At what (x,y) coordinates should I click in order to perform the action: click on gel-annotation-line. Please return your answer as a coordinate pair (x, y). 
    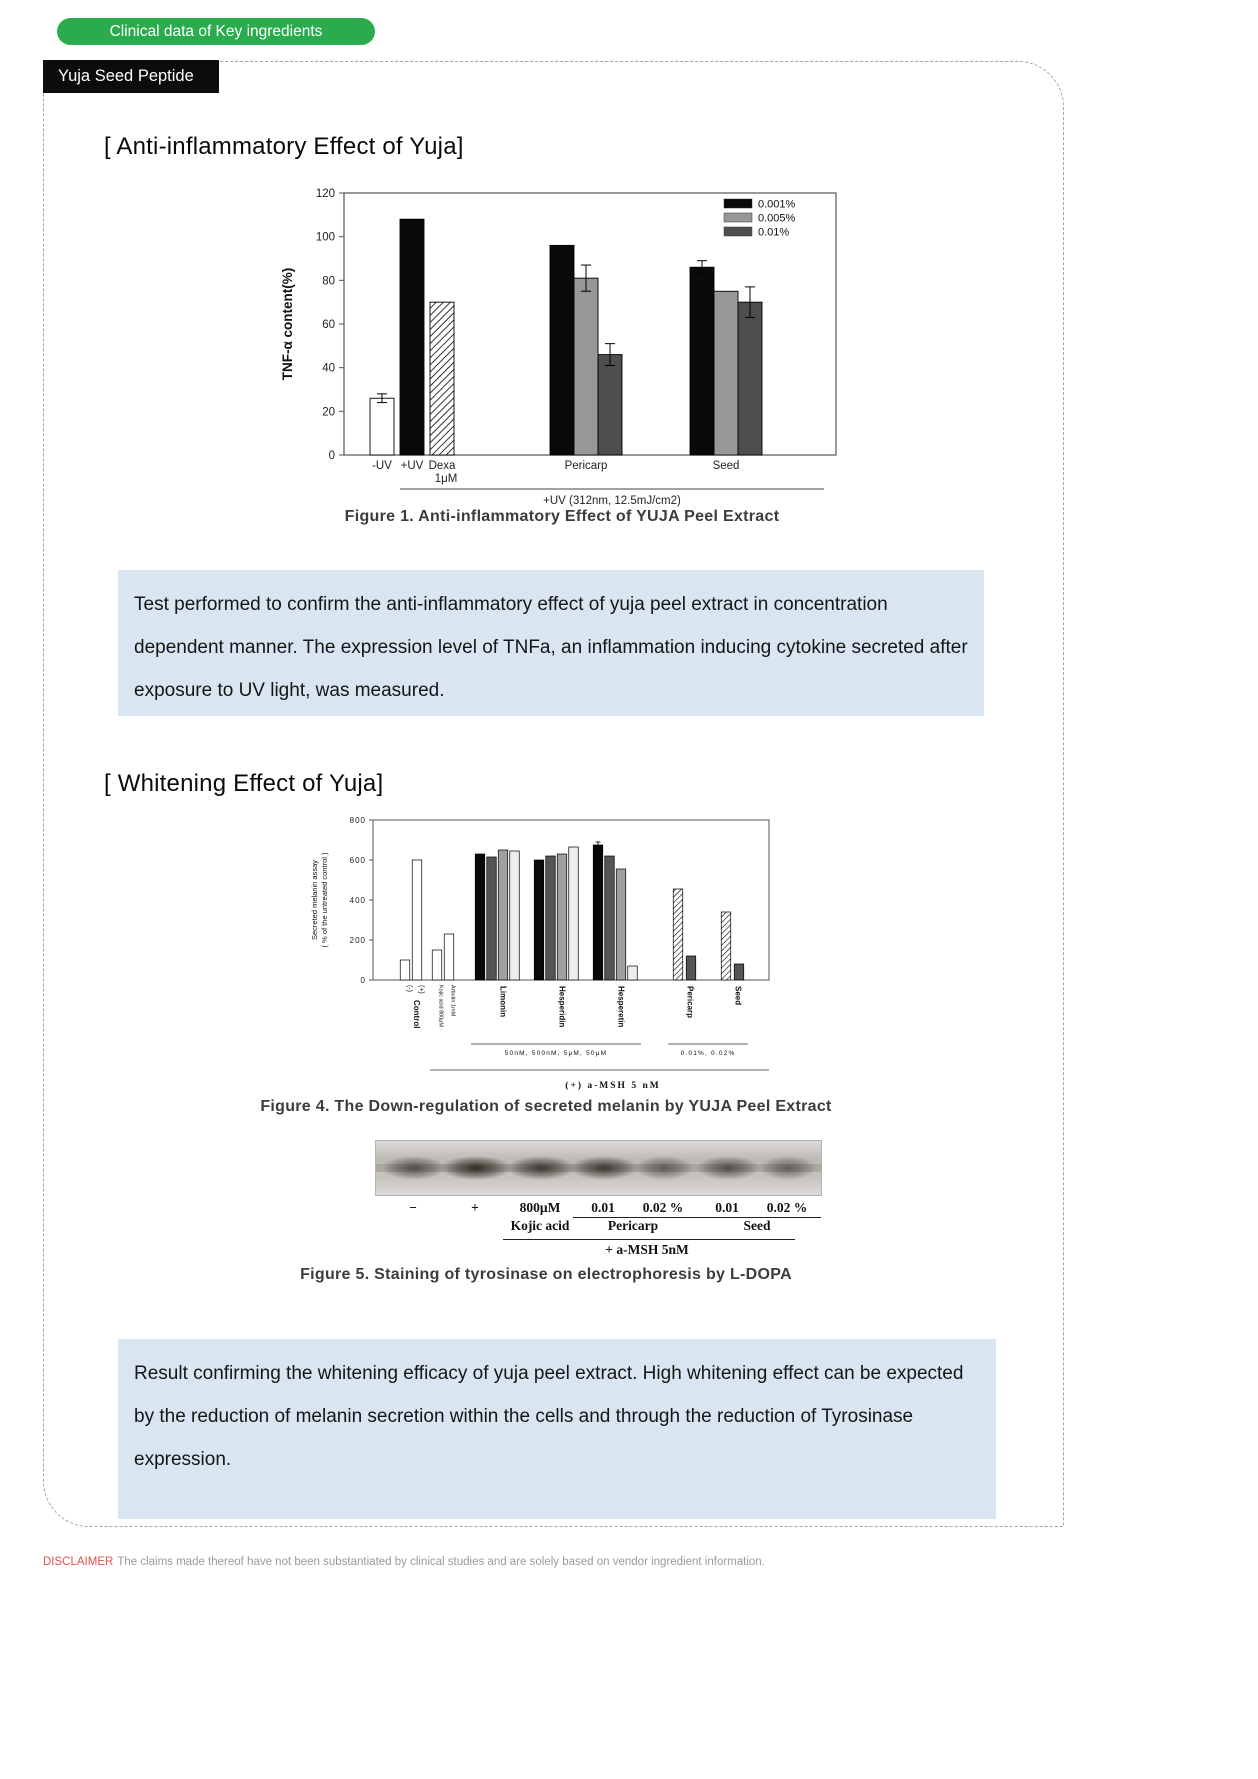
    Looking at the image, I should click on (649, 1239).